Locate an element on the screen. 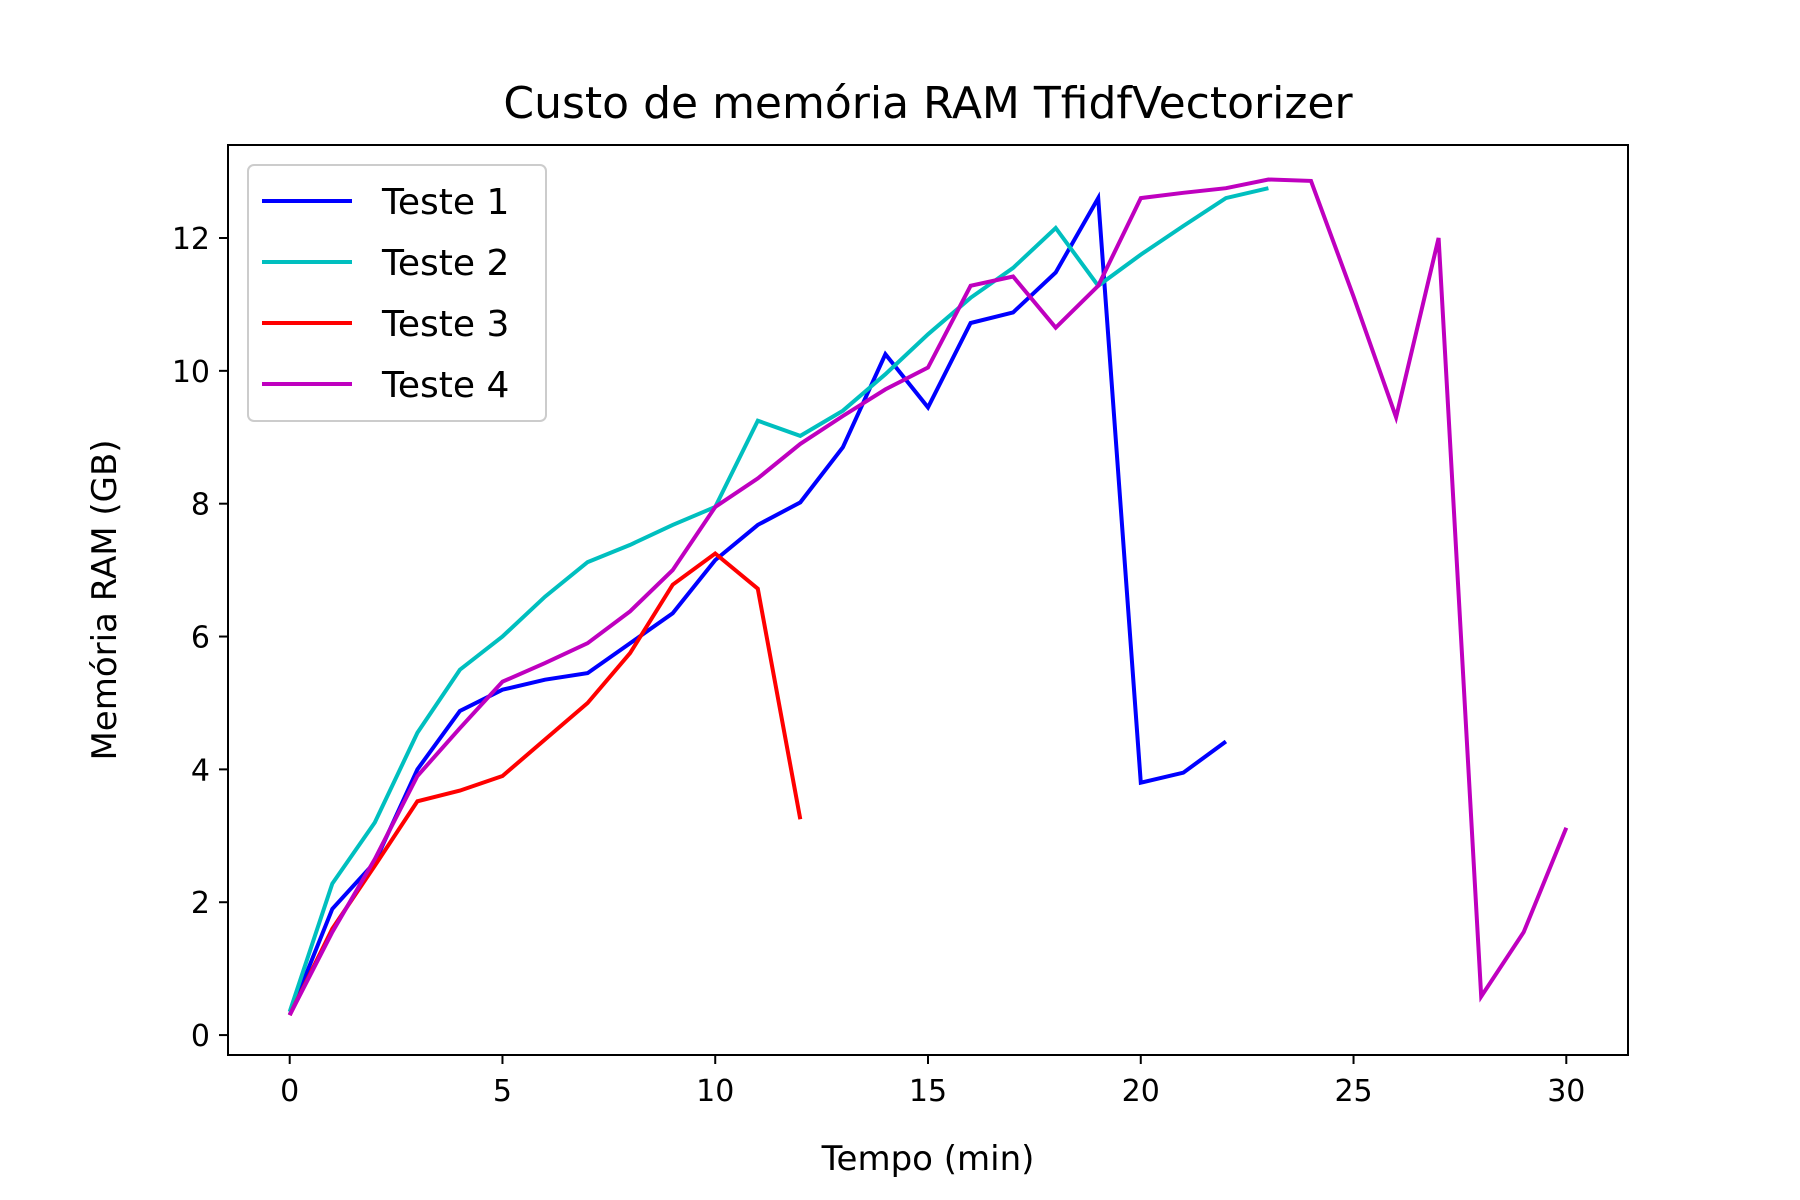 This screenshot has height=1200, width=1800. y-tick-label: 0 is located at coordinates (200, 1036).